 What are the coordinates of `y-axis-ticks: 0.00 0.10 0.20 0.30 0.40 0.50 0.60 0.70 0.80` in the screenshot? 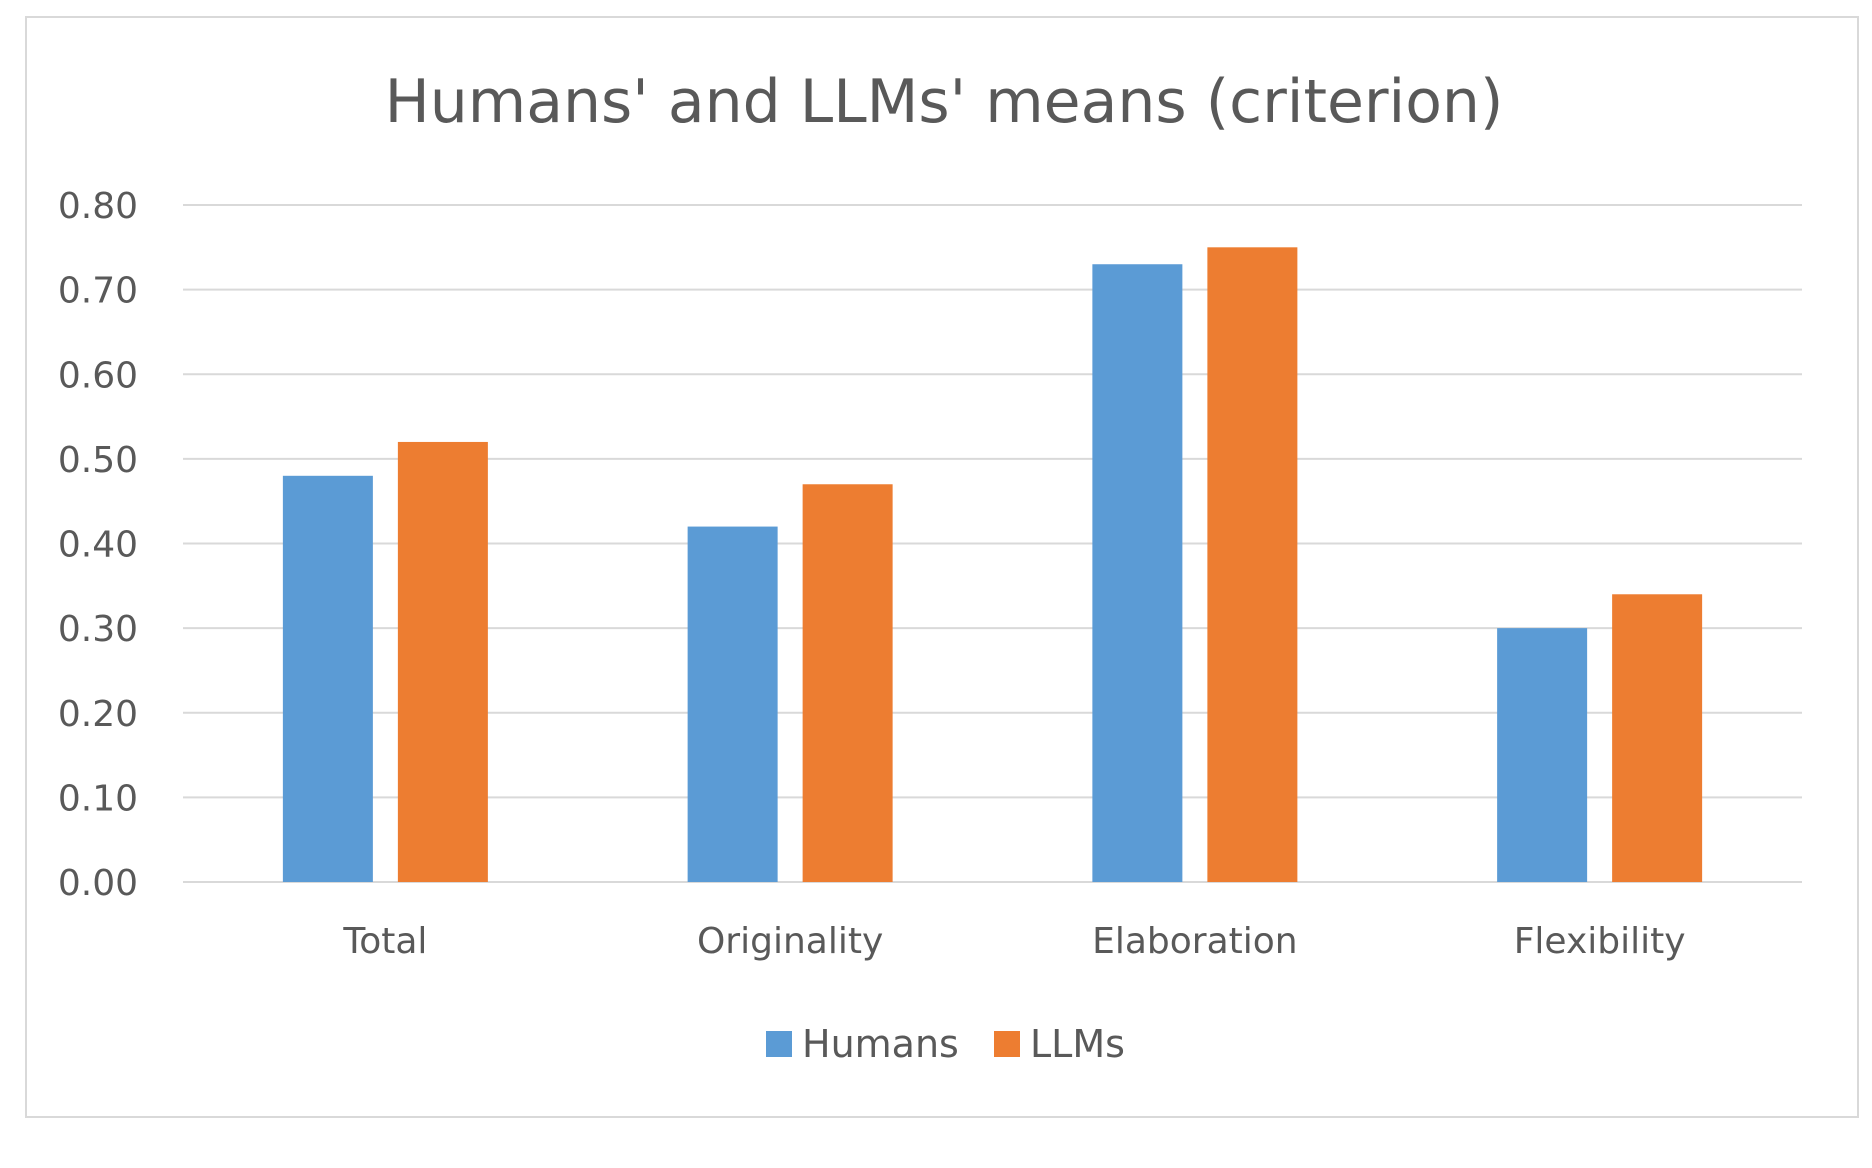 It's located at (98, 545).